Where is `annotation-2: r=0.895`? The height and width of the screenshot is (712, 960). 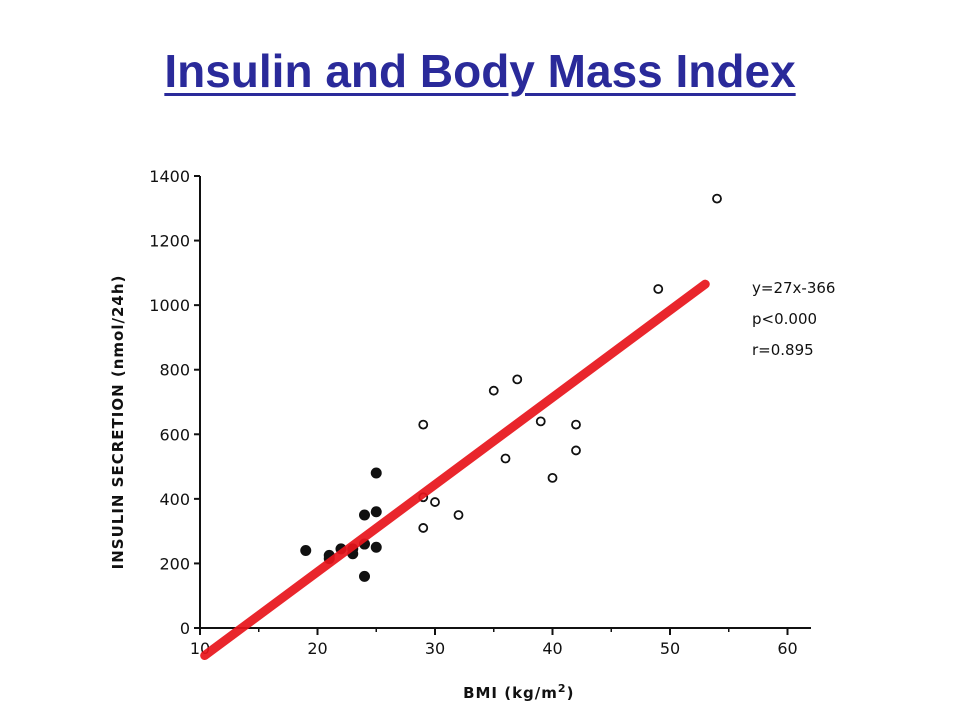 annotation-2: r=0.895 is located at coordinates (783, 350).